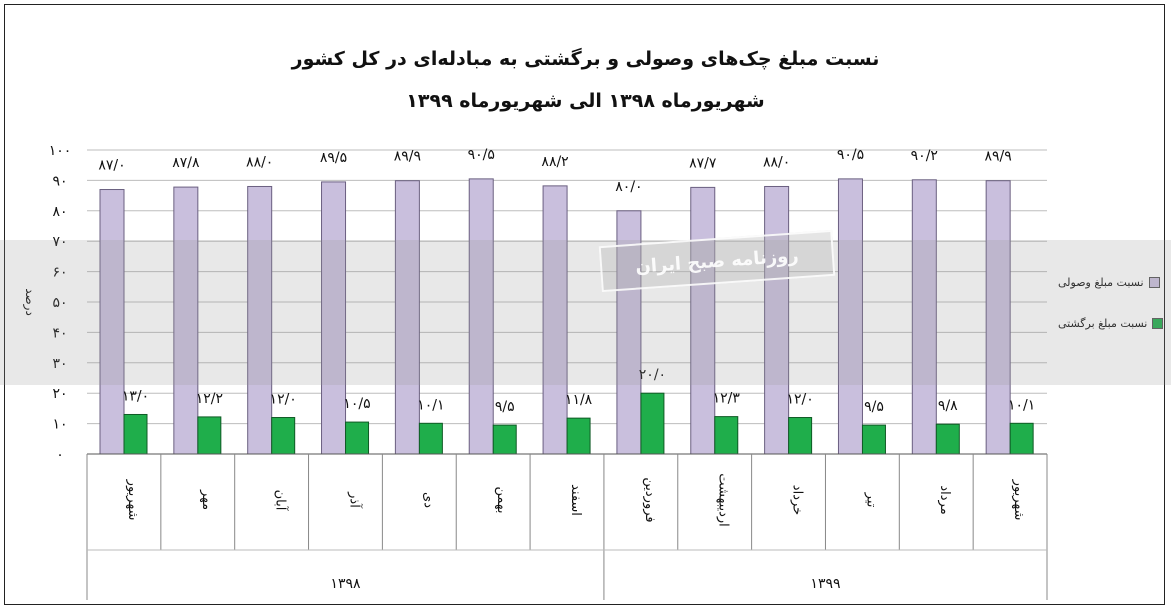  What do you see at coordinates (797, 500) in the screenshot?
I see `x-tick-label: خرداد` at bounding box center [797, 500].